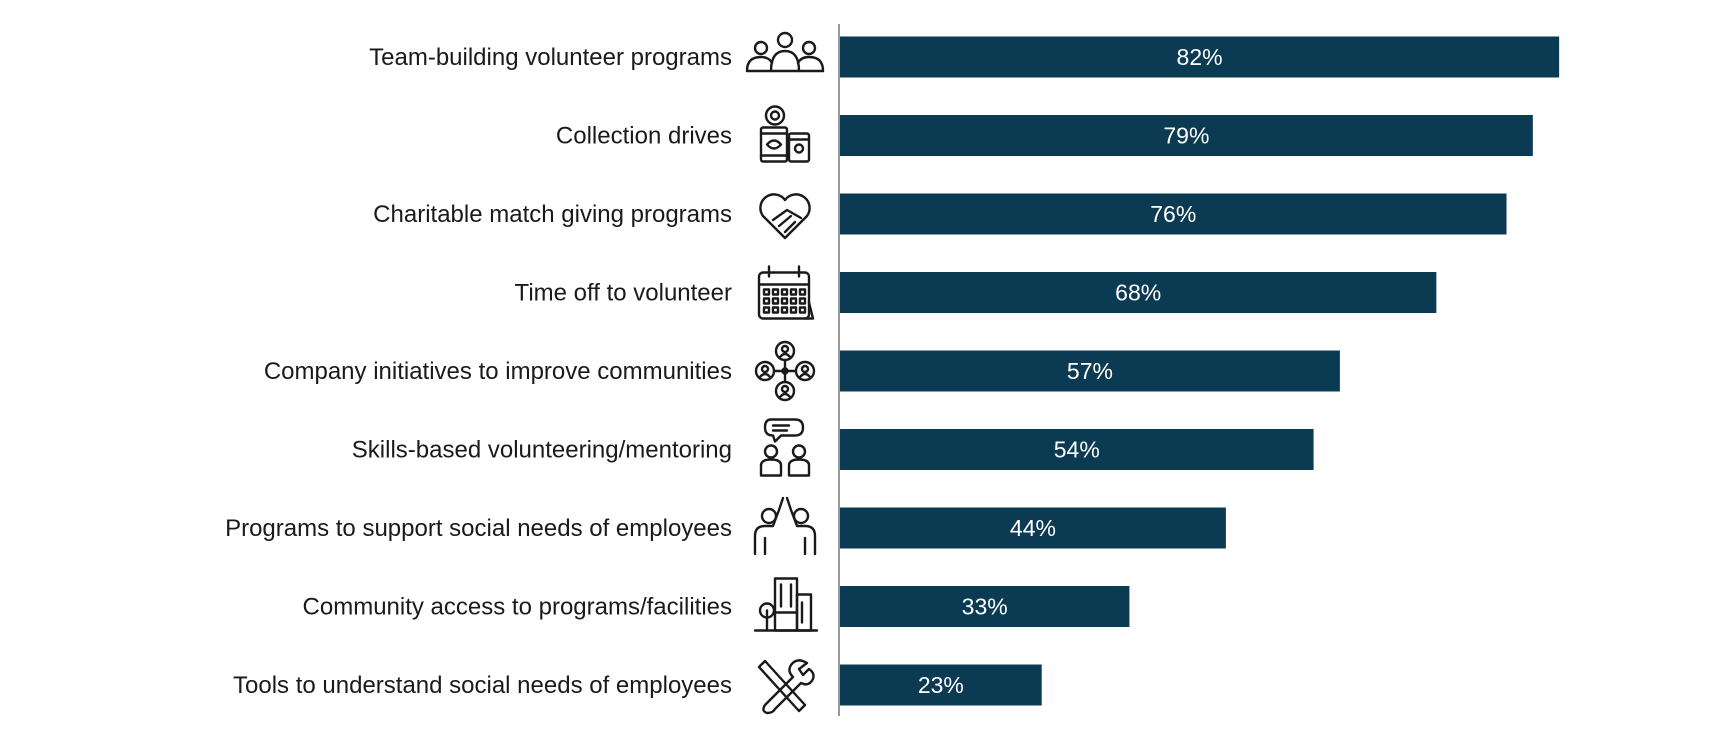 This screenshot has height=750, width=1728. I want to click on bar-value-label: 76%, so click(1173, 214).